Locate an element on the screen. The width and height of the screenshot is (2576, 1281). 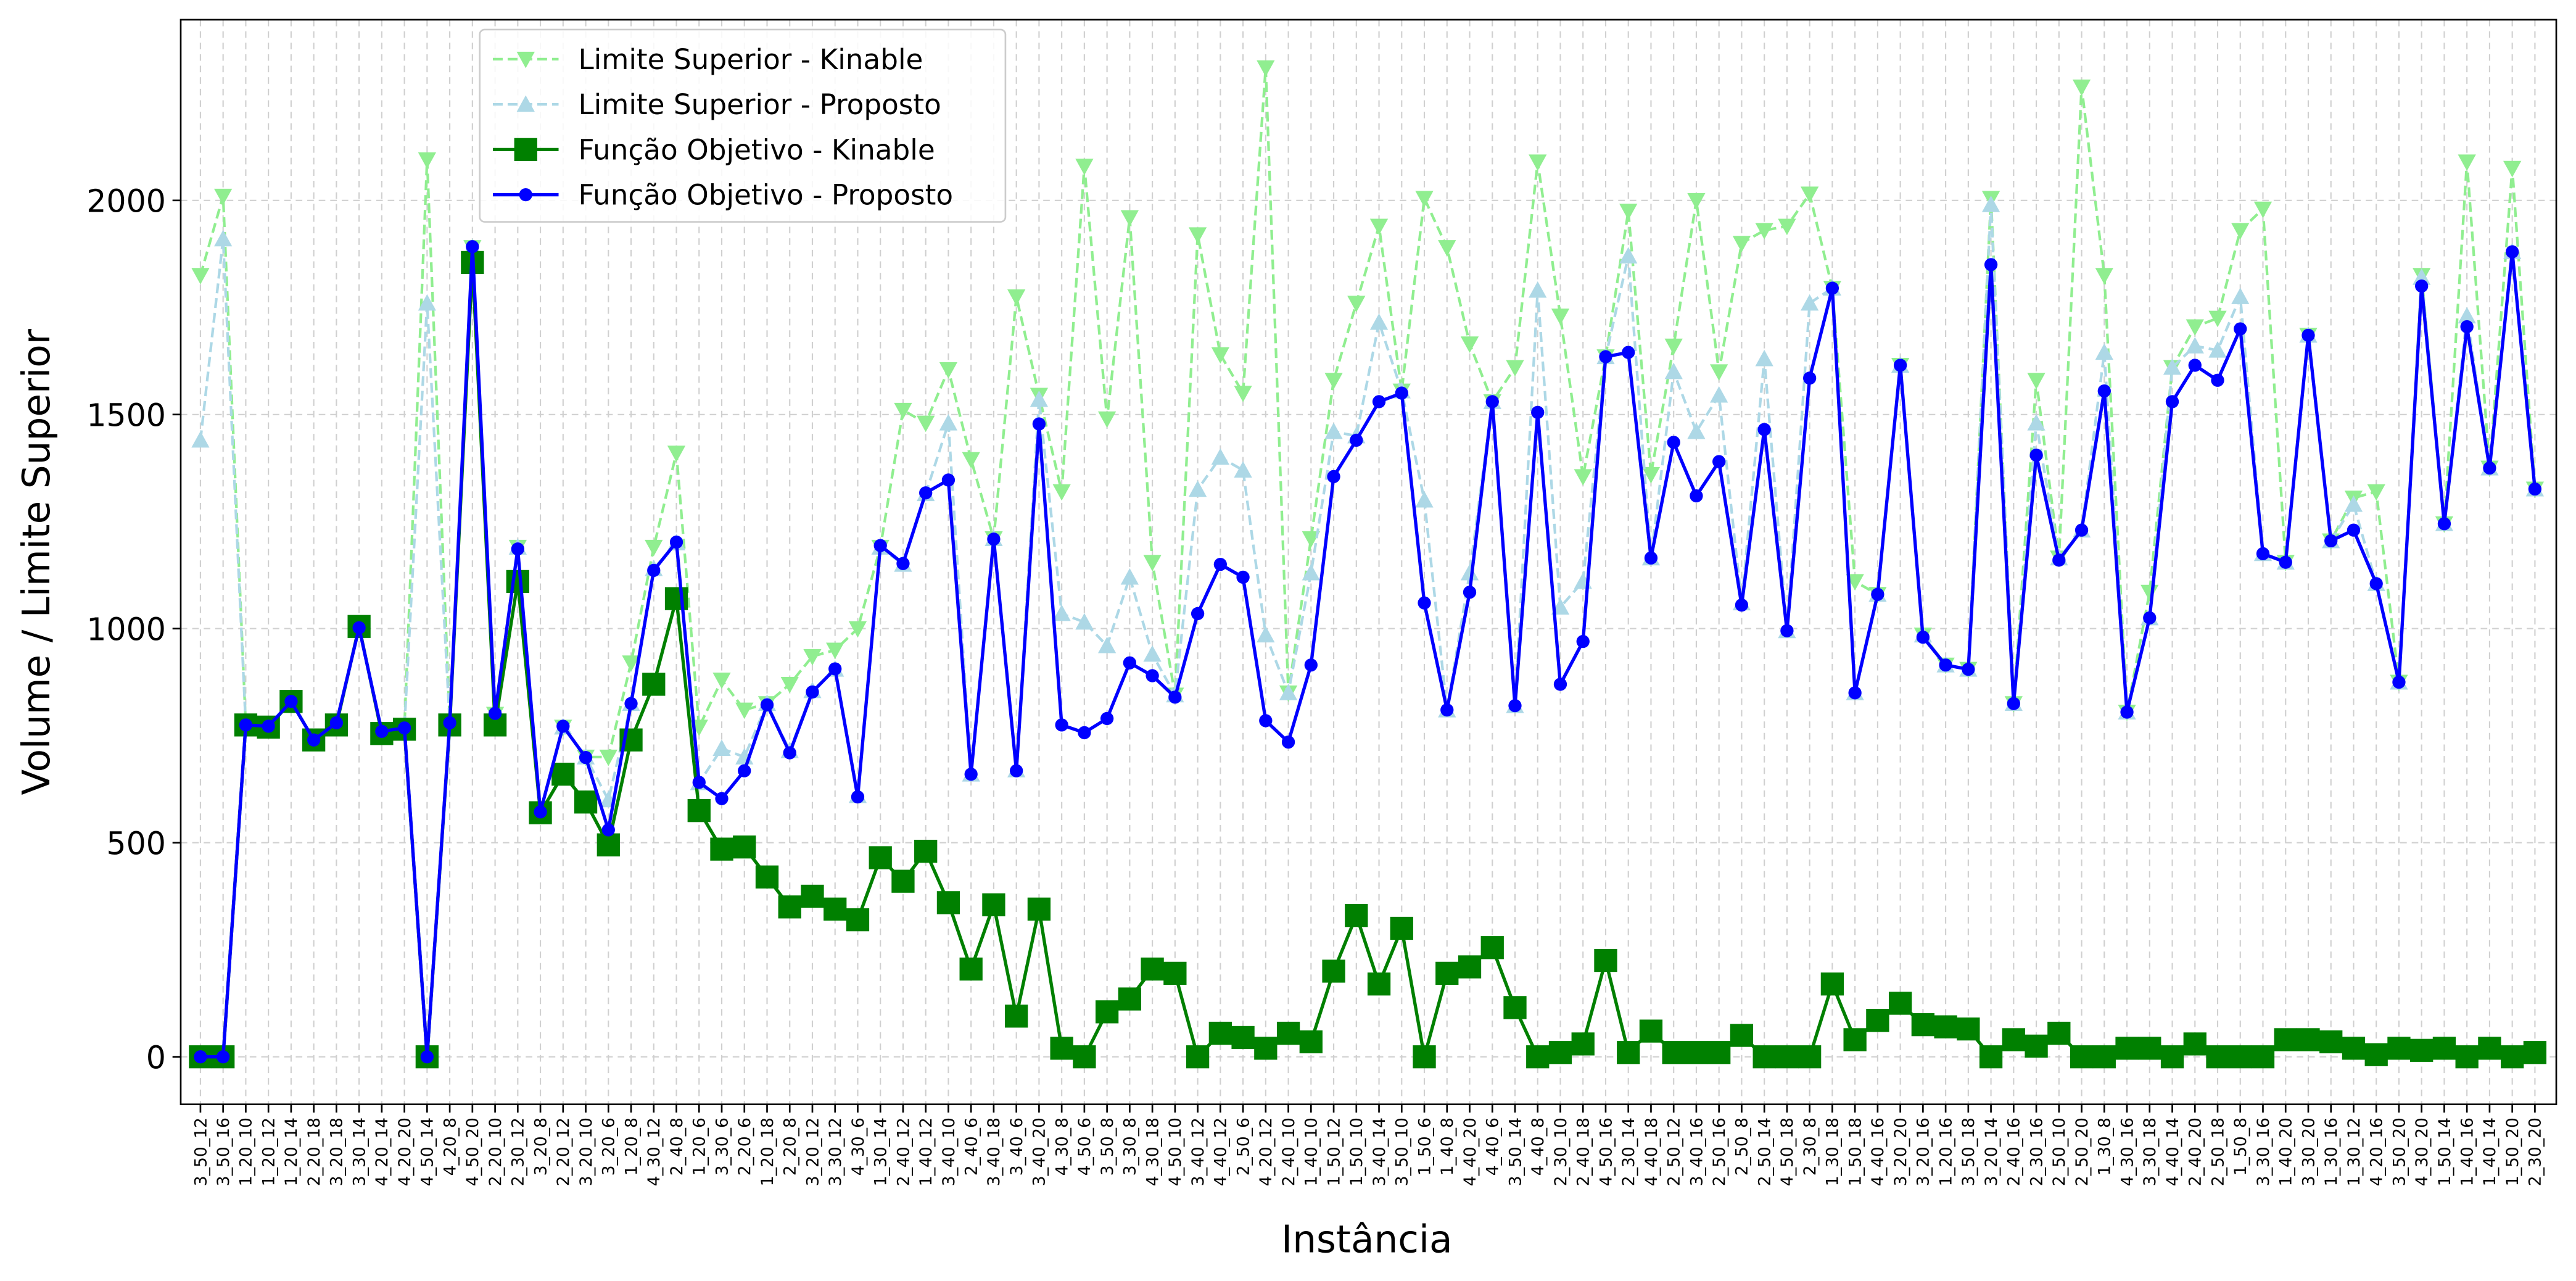
x-tick-label: 2_30_12 is located at coordinates (518, 1151).